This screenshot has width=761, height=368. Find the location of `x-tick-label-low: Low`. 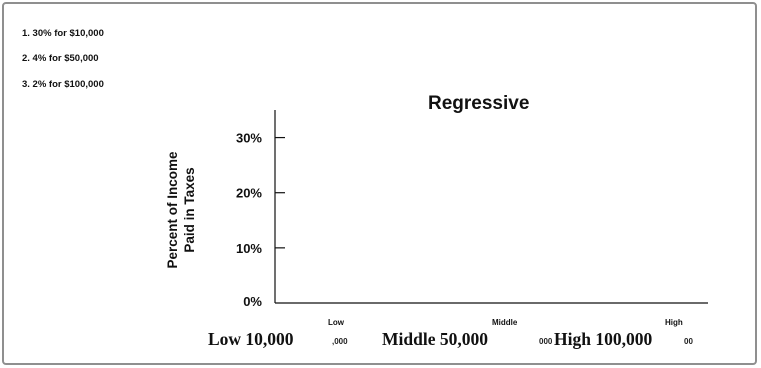

x-tick-label-low: Low is located at coordinates (336, 322).